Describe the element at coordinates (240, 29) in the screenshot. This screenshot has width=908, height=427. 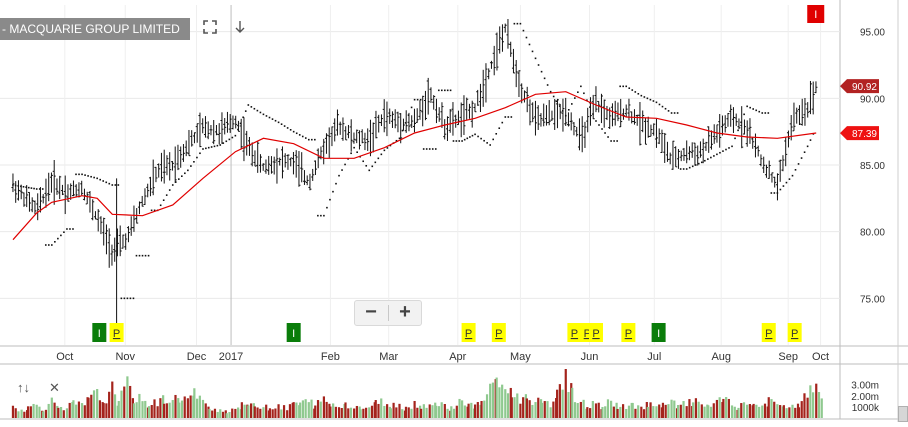
I see `arrow-down-icon` at that location.